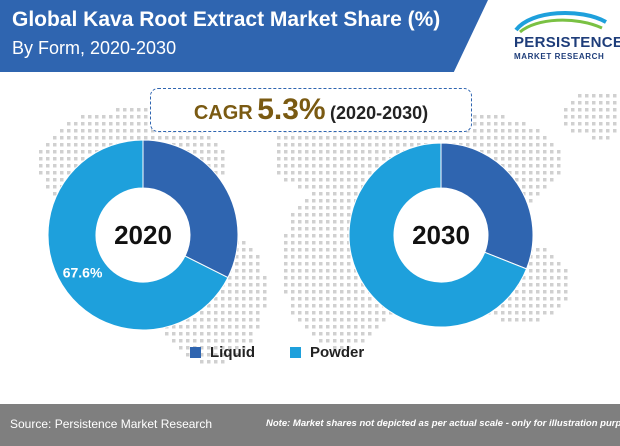 This screenshot has width=620, height=446. What do you see at coordinates (567, 42) in the screenshot?
I see `logo-text-primary: PERSISTENCE` at bounding box center [567, 42].